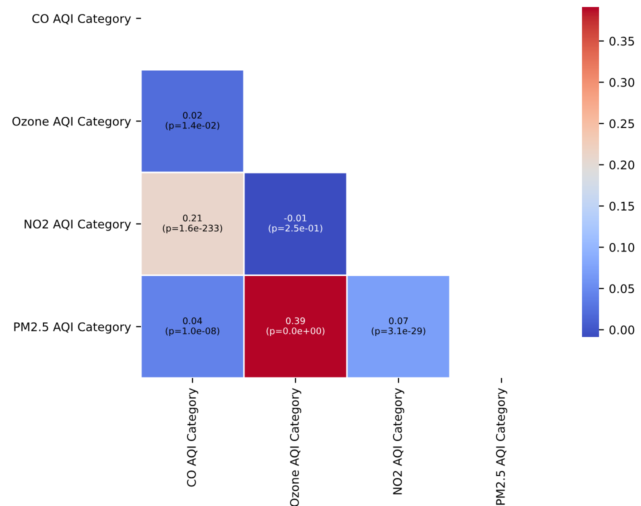  I want to click on y-tick-label: CO AQI Category, so click(81, 20).